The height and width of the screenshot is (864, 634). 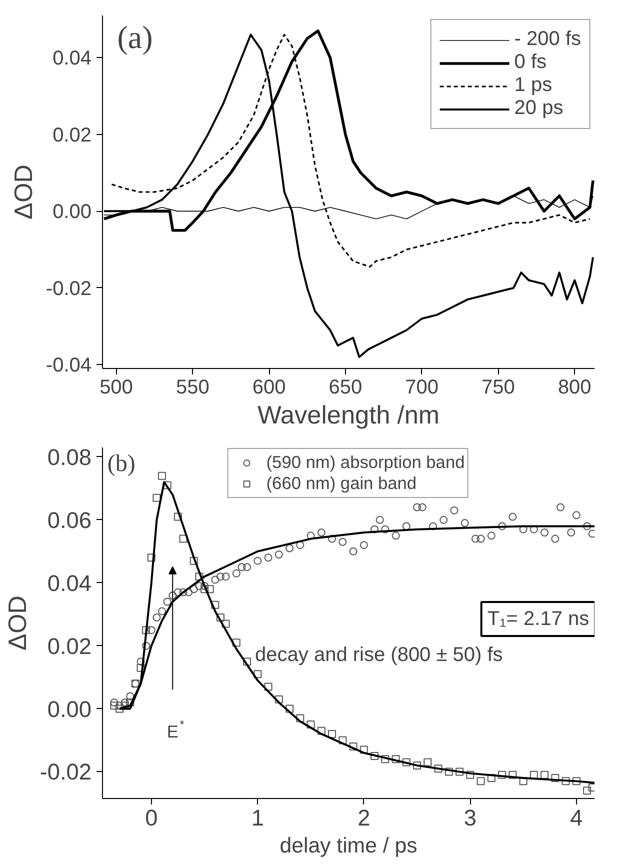 I want to click on legend-label: 0 fs, so click(x=530, y=62).